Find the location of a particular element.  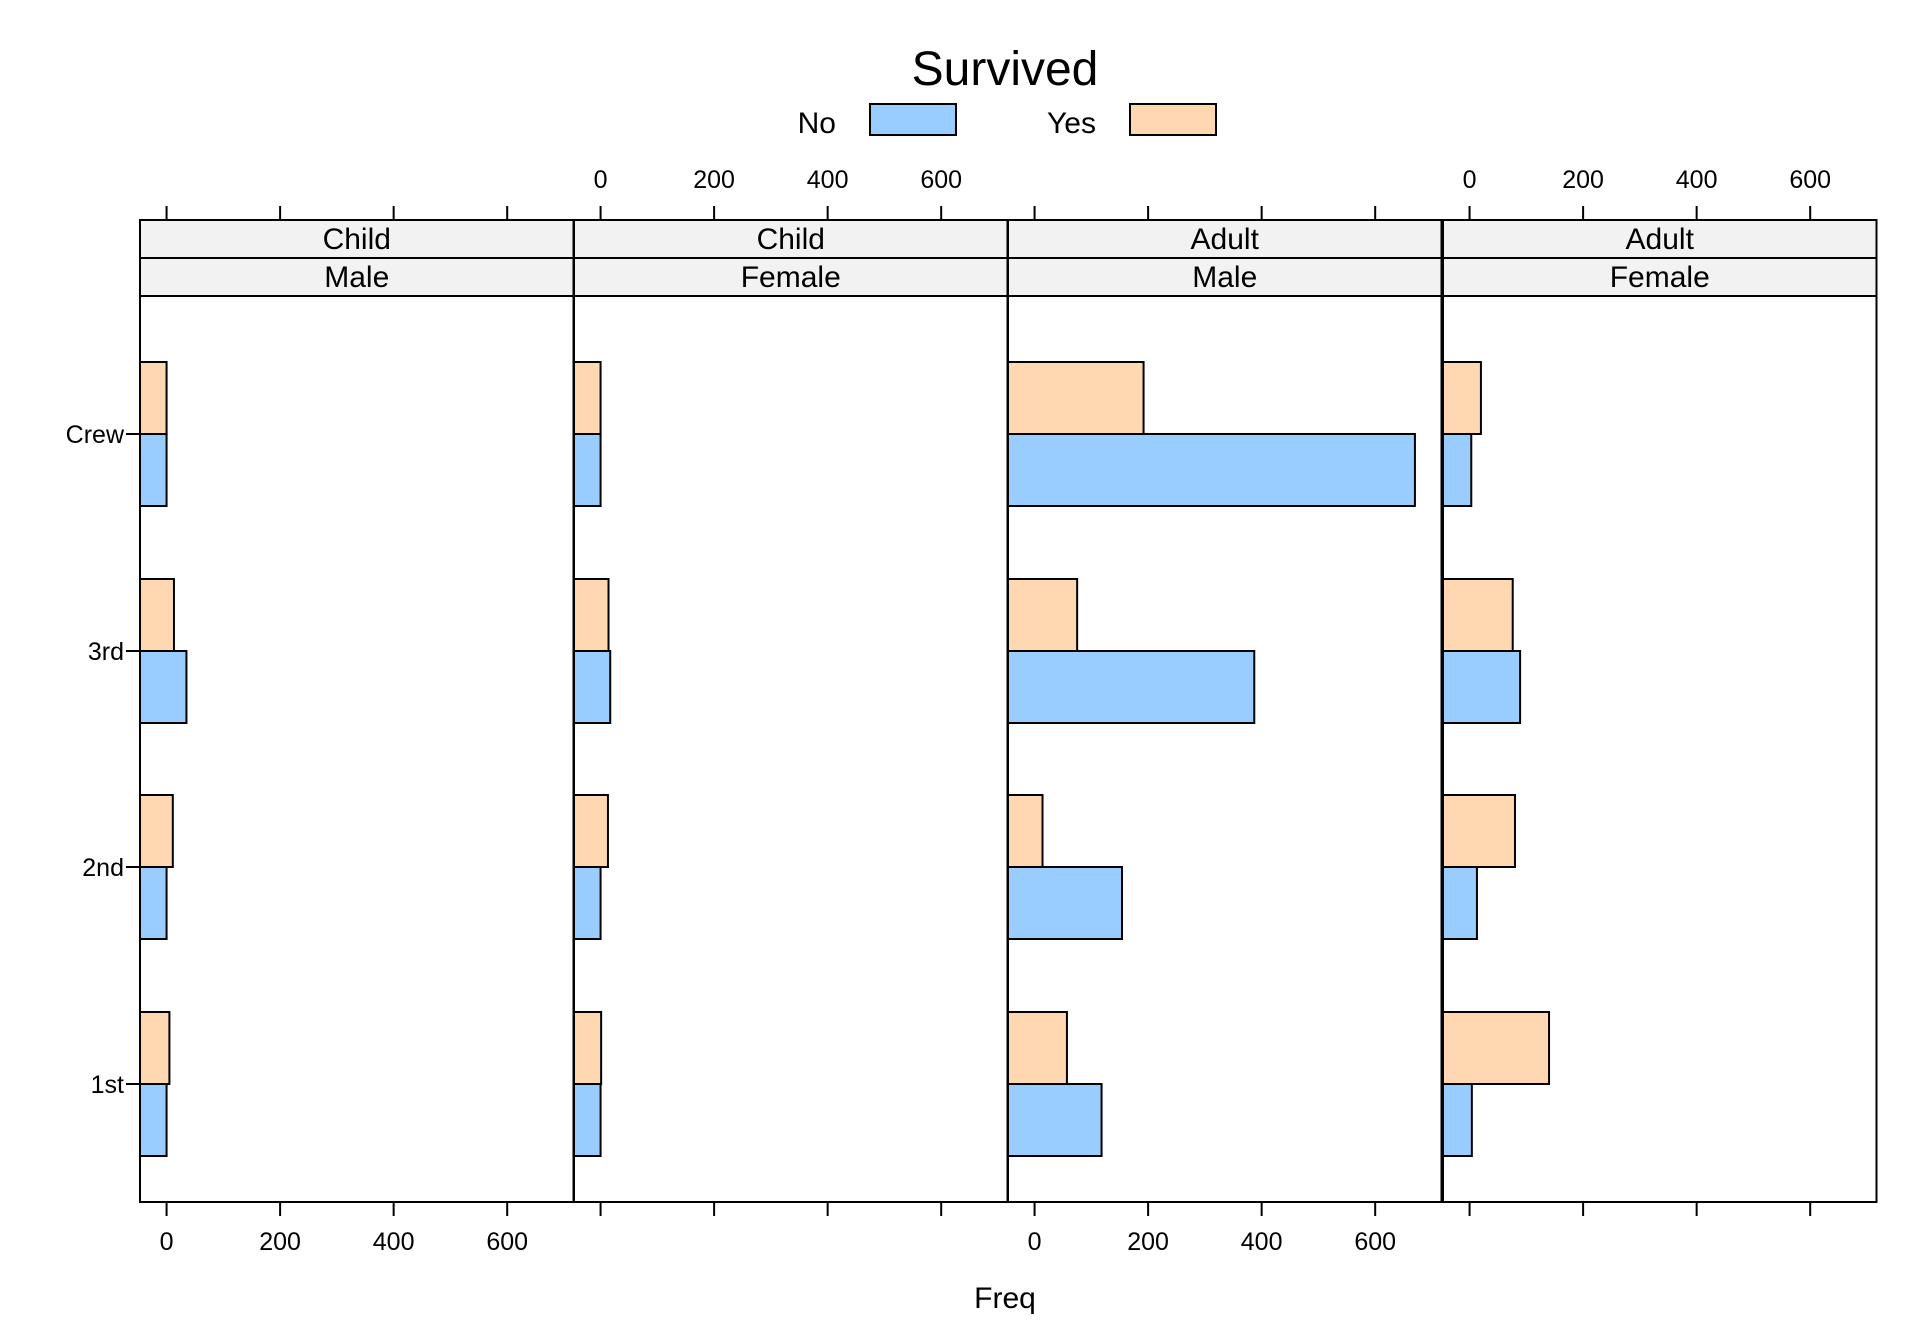

y-tick-label: 2nd is located at coordinates (103, 868).